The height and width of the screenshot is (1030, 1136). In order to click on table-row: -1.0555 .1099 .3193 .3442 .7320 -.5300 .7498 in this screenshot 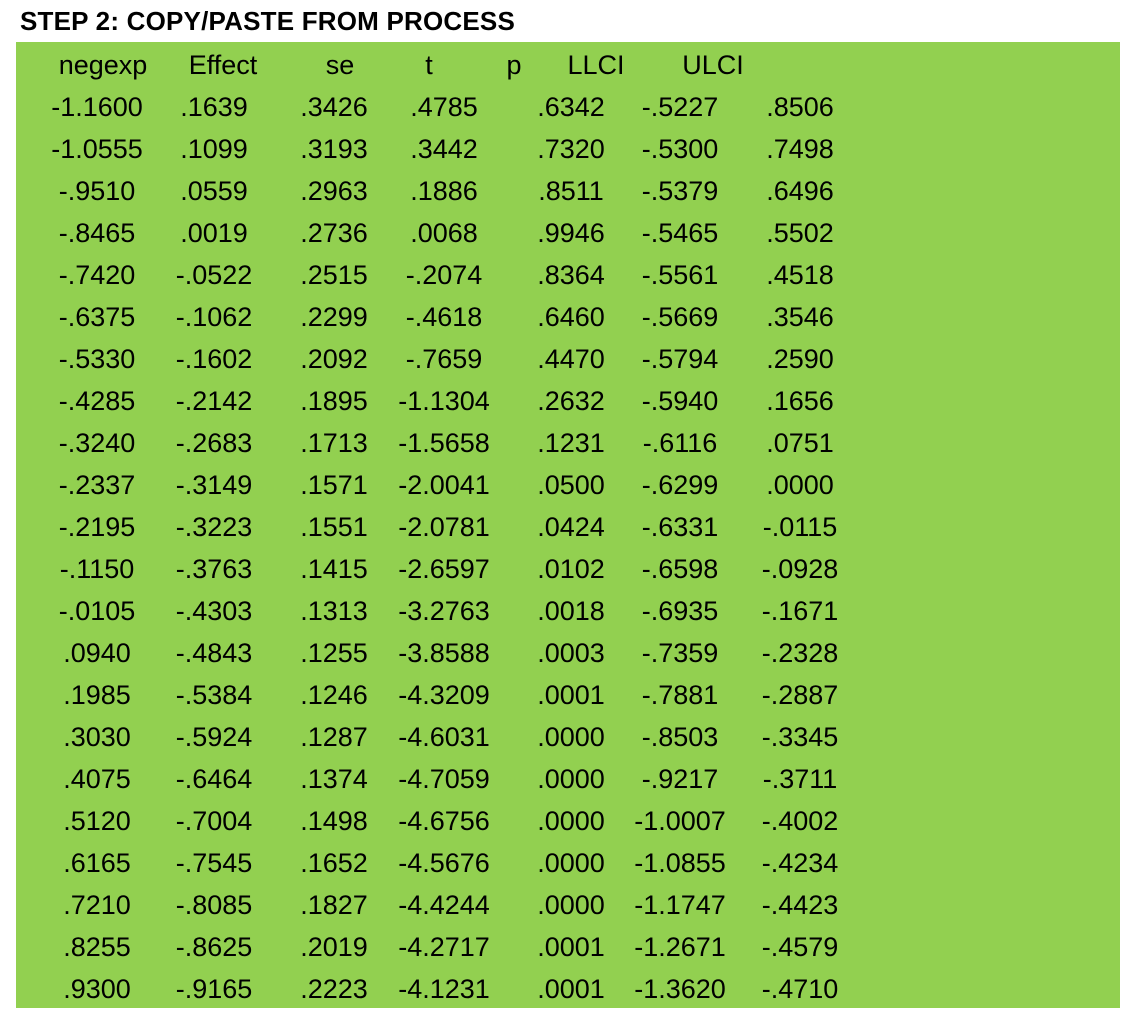, I will do `click(568, 149)`.